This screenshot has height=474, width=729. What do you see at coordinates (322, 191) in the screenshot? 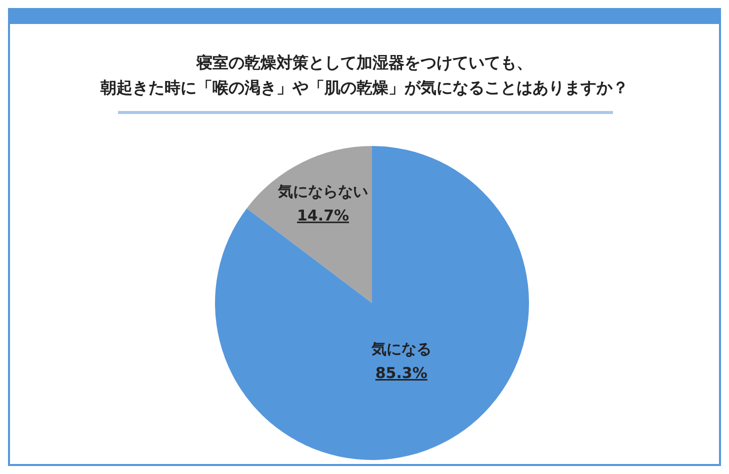
I see `slice-label: 気にならない` at bounding box center [322, 191].